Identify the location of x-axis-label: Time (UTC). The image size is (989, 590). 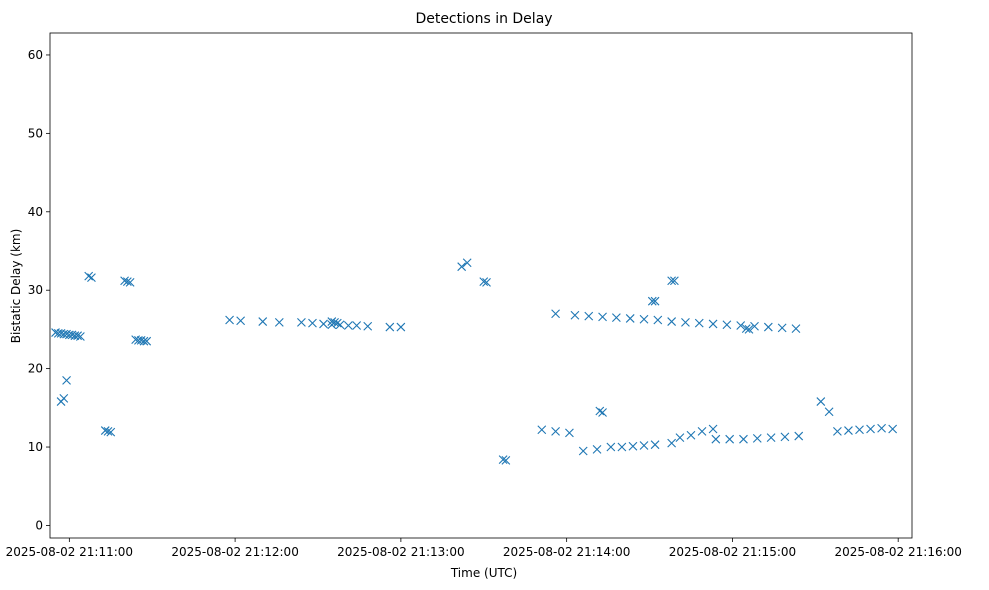
(483, 573).